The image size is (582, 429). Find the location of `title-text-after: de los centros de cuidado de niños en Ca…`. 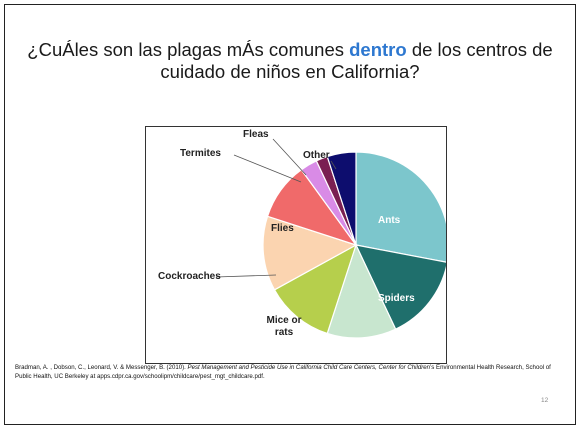

title-text-after: de los centros de cuidado de niños en Ca… is located at coordinates (356, 60).